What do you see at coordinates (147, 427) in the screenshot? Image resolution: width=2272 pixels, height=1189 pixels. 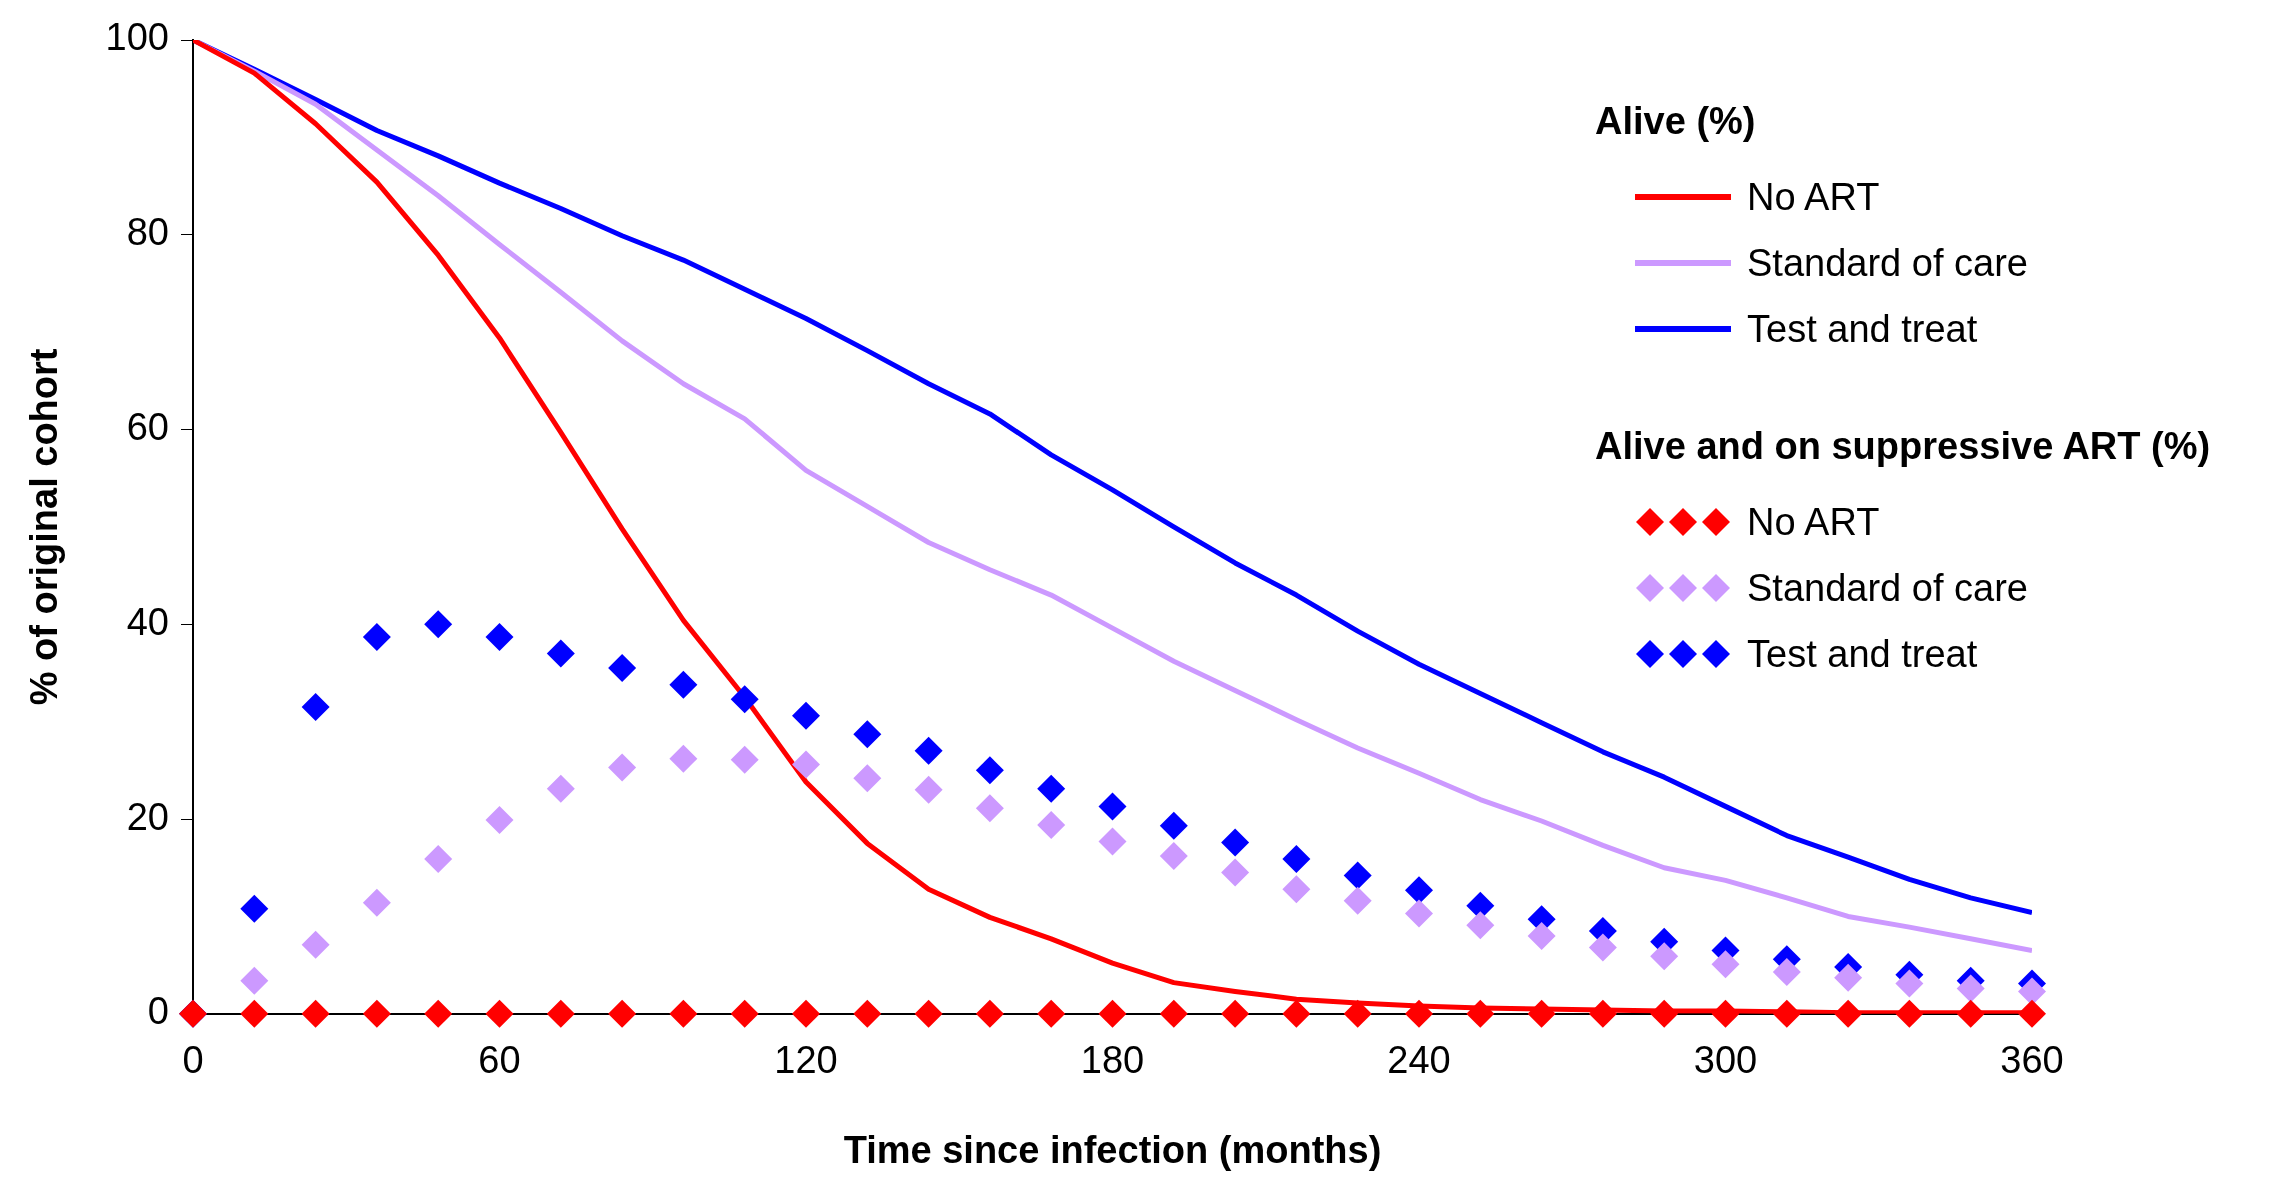 I see `y-tick-label: 60` at bounding box center [147, 427].